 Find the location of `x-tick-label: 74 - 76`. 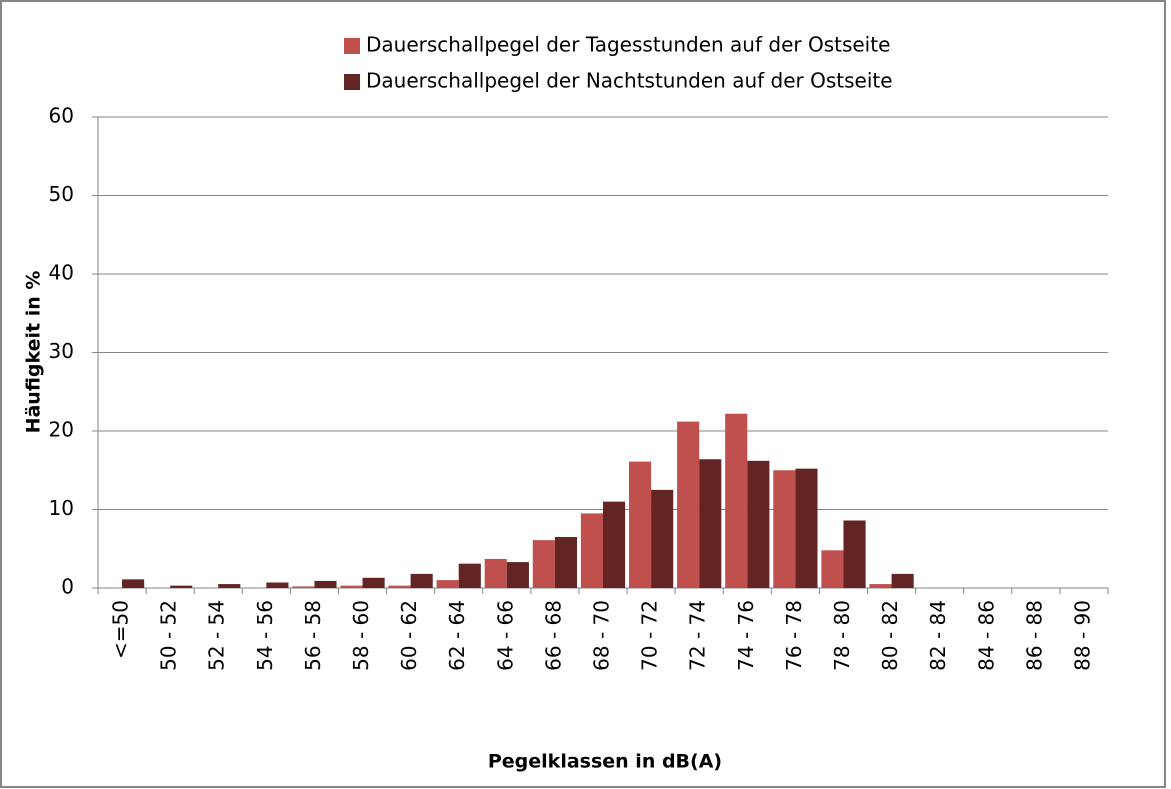

x-tick-label: 74 - 76 is located at coordinates (746, 635).